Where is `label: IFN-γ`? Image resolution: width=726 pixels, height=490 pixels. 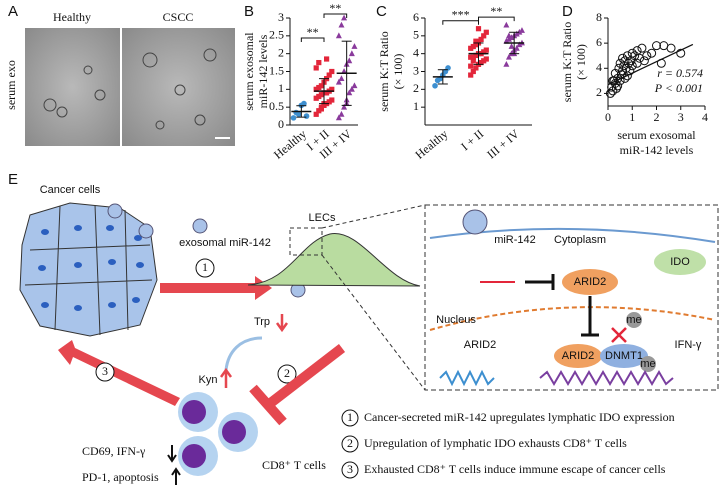
label: IFN-γ is located at coordinates (688, 345).